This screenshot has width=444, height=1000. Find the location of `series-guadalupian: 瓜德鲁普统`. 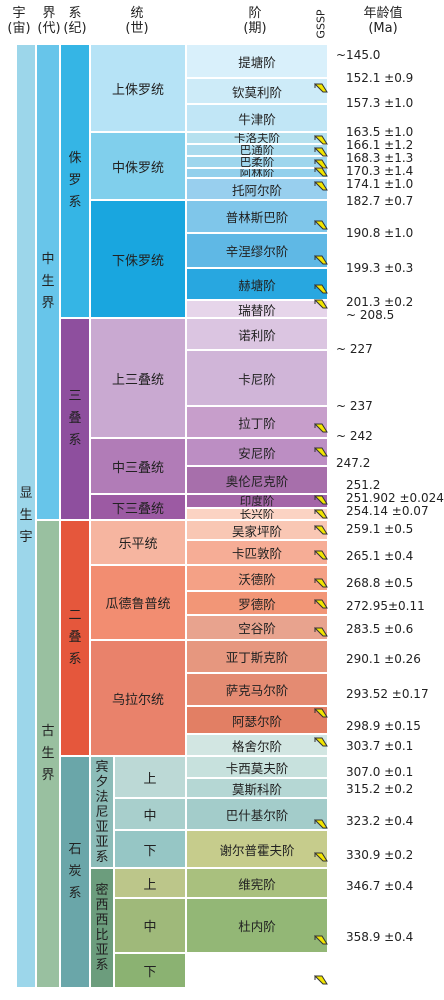

series-guadalupian: 瓜德鲁普统 is located at coordinates (138, 602).